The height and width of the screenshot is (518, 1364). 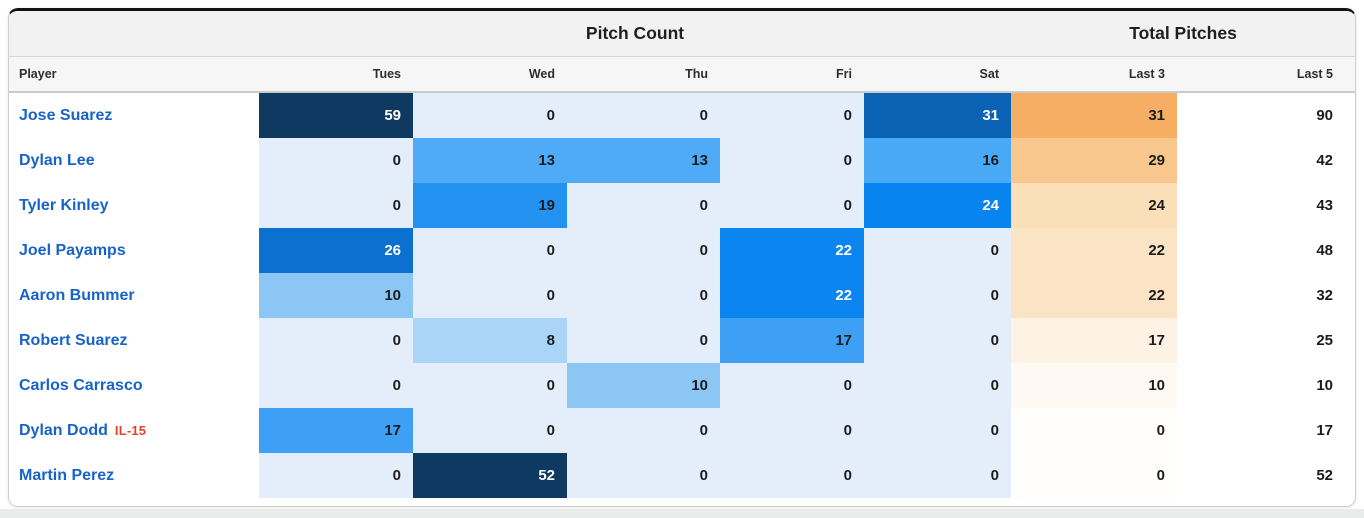 What do you see at coordinates (635, 33) in the screenshot?
I see `pitch-count-title: Pitch Count` at bounding box center [635, 33].